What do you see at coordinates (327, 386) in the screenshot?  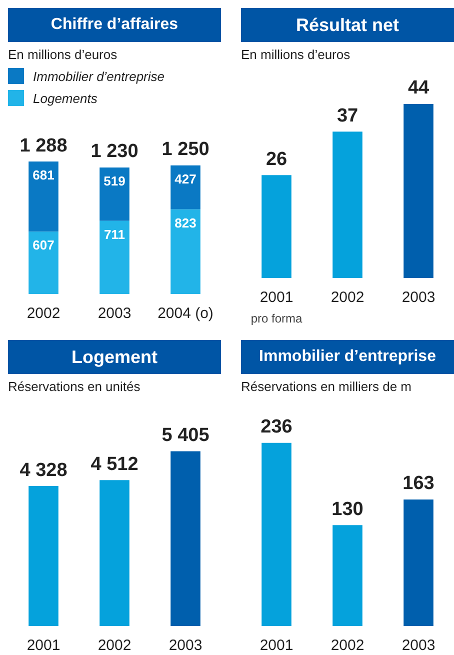 I see `chart-subtitle: Réservations en milliers de m` at bounding box center [327, 386].